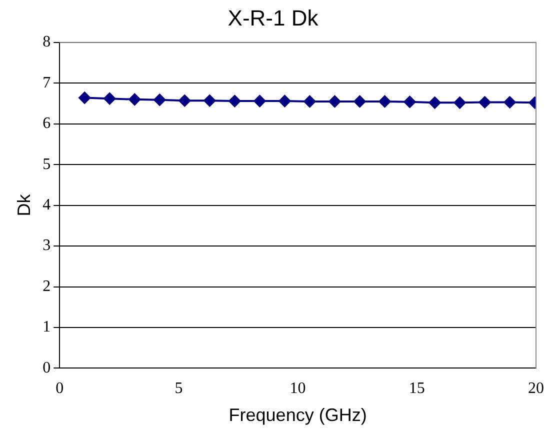  I want to click on x-tick-label: 0, so click(60, 389).